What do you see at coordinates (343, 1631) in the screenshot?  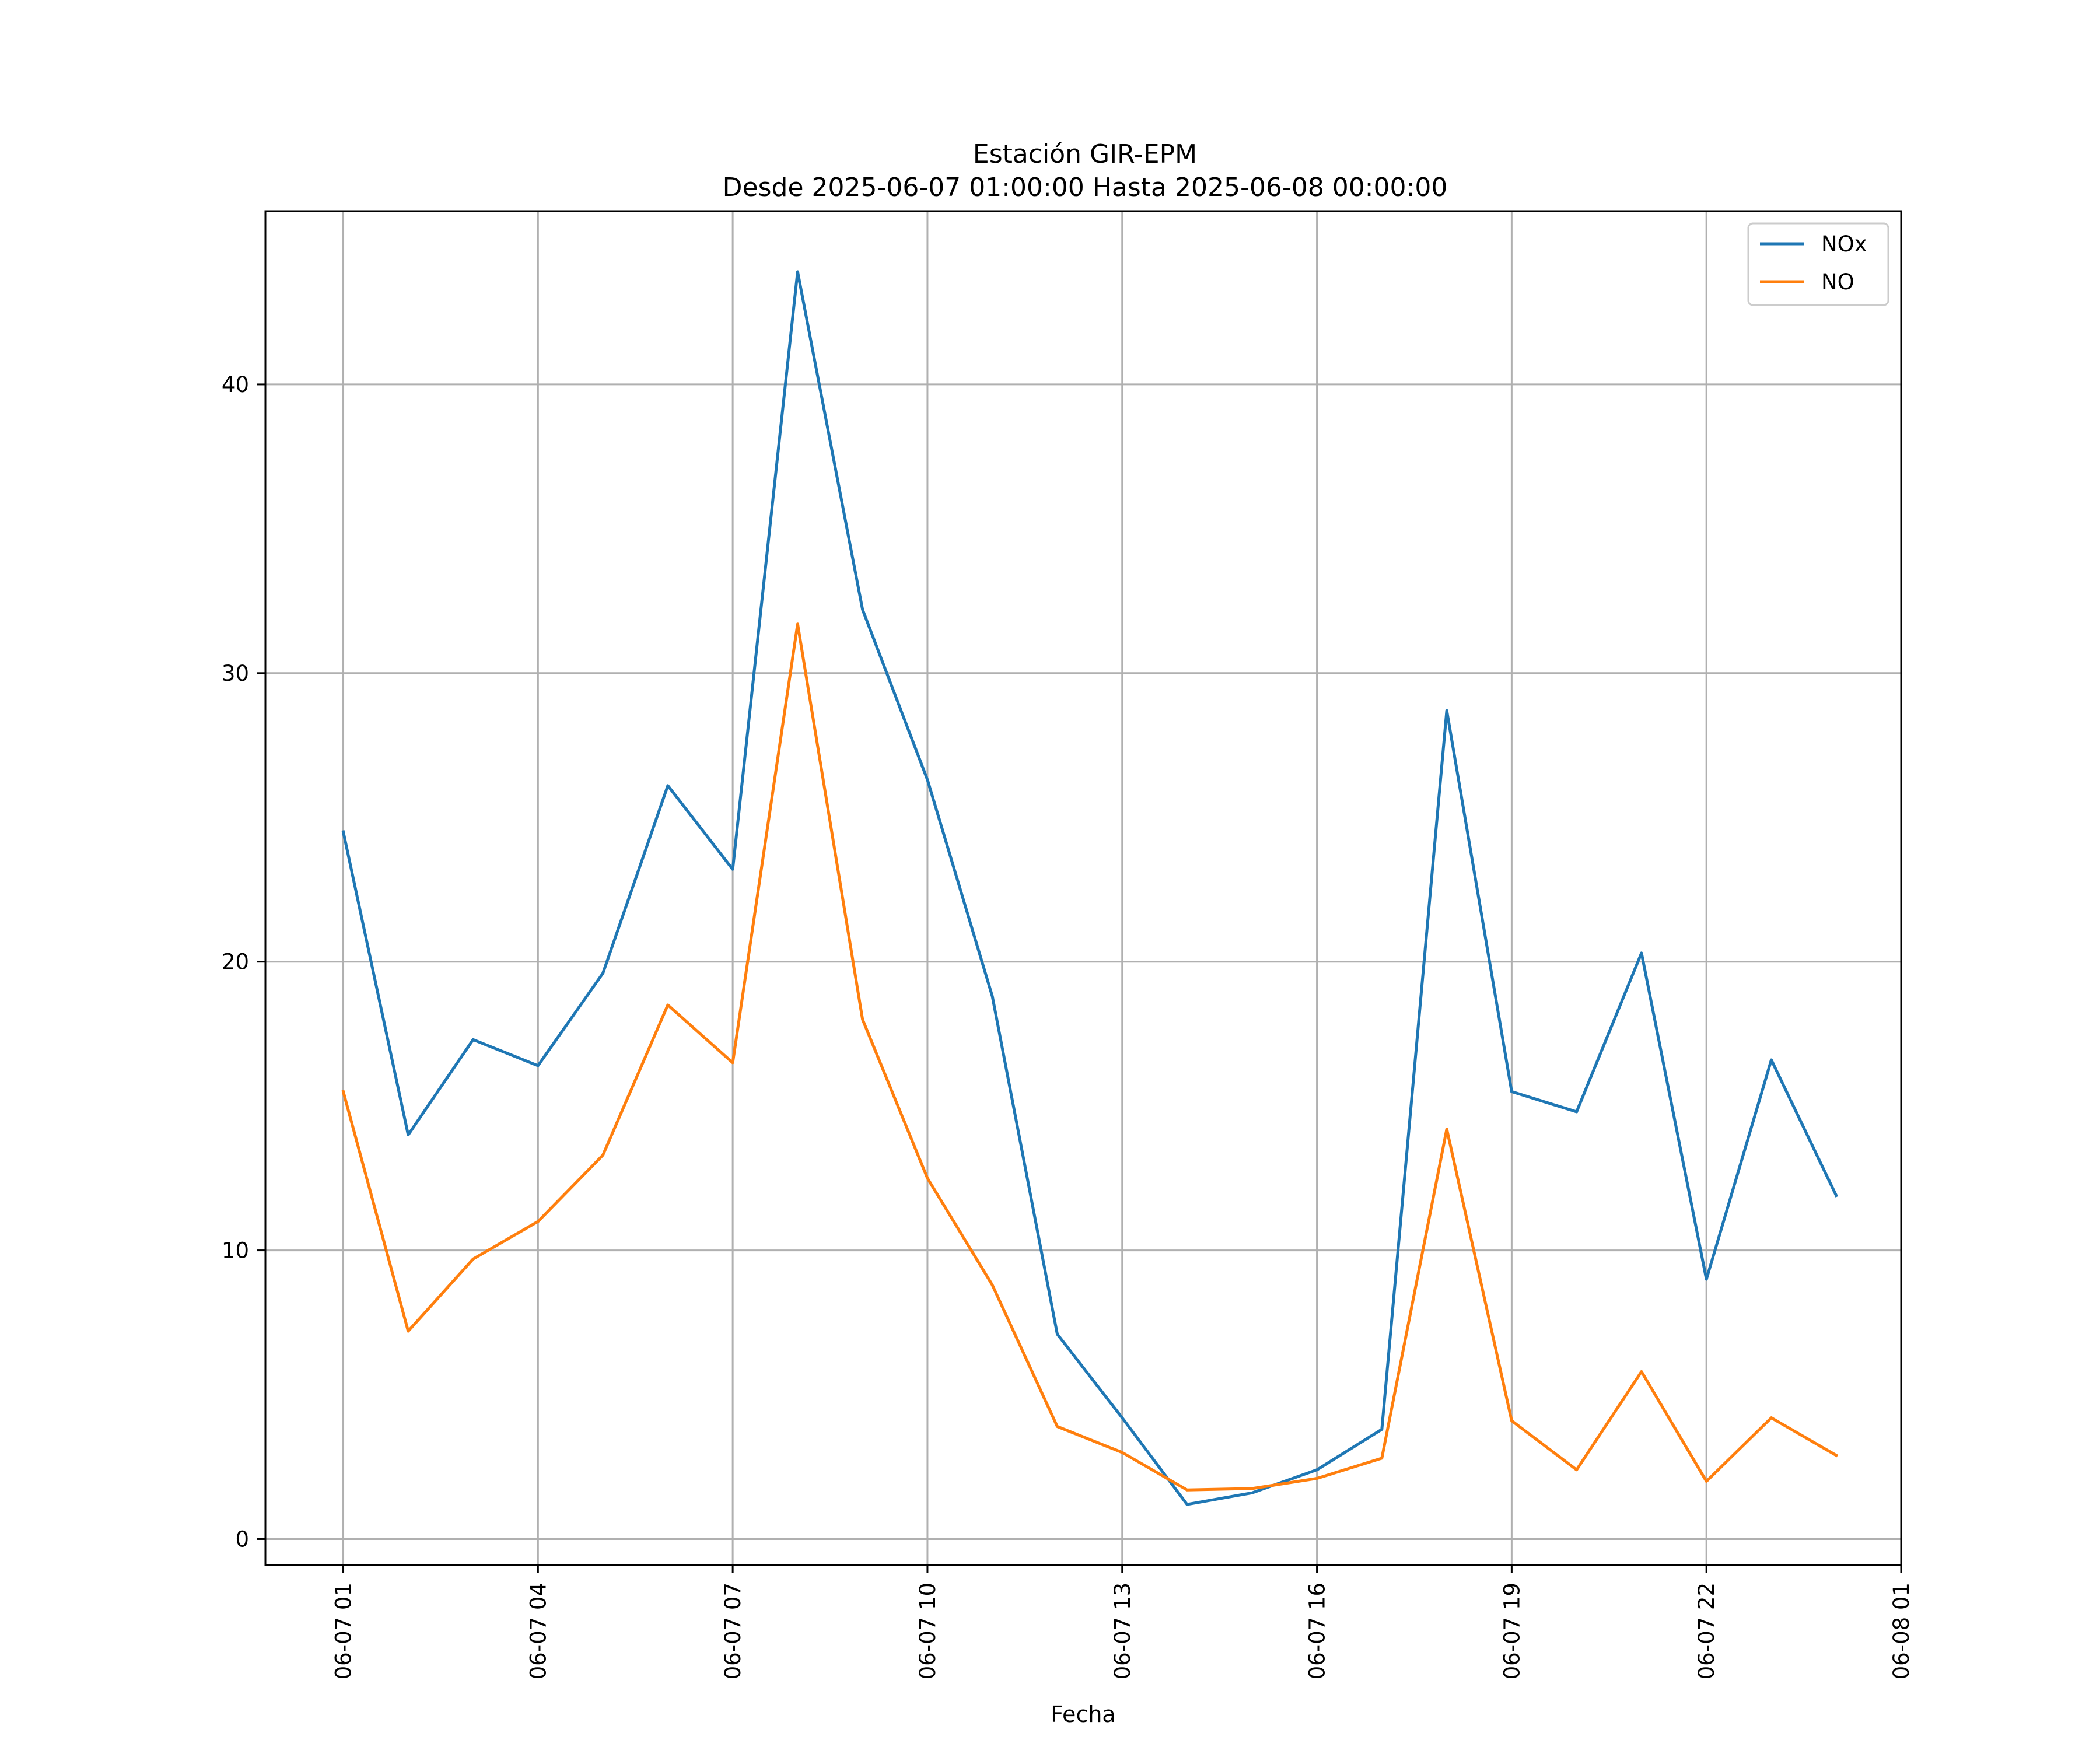 I see `x-tick-label: 06-07 01` at bounding box center [343, 1631].